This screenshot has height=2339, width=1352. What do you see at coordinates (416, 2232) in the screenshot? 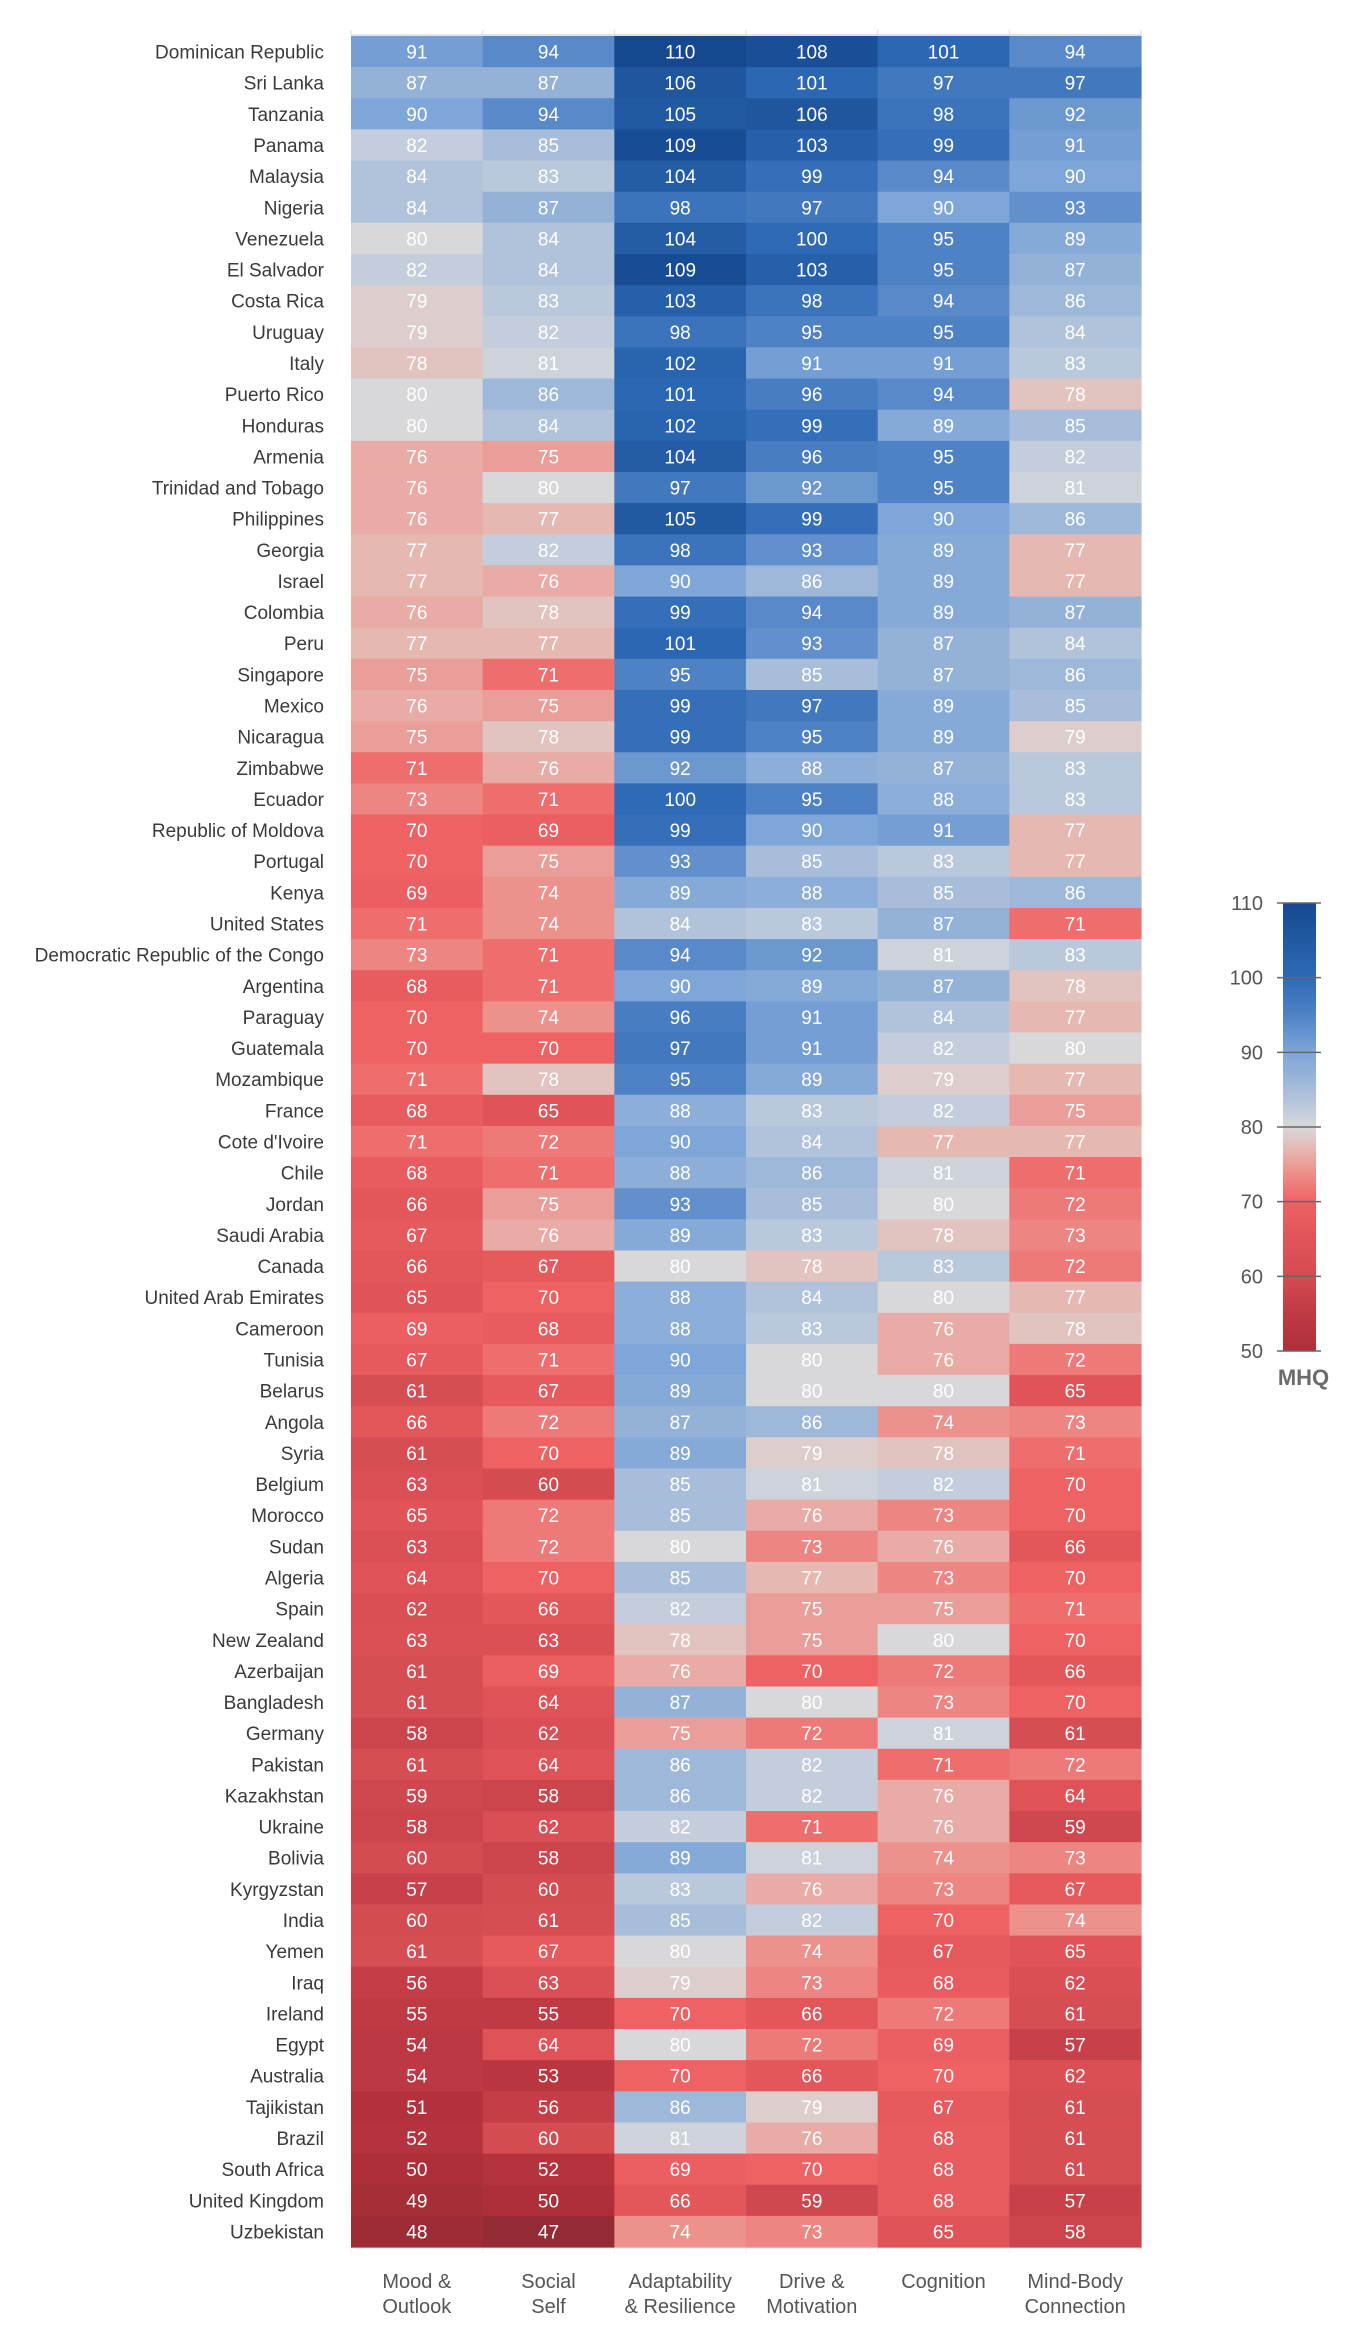
I see `cell-value: 48` at bounding box center [416, 2232].